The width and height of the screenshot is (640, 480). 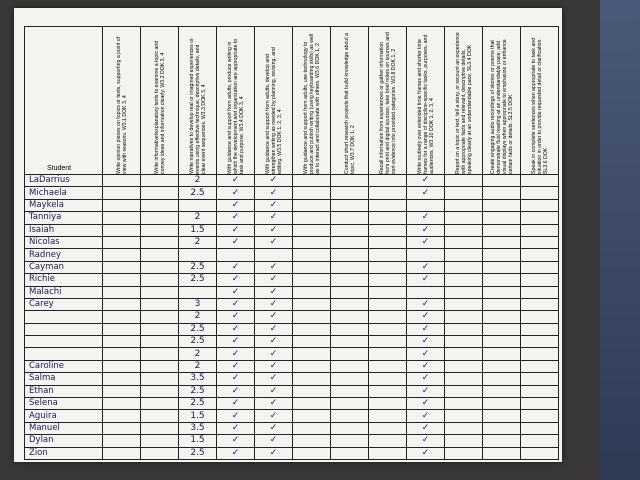 I want to click on student-name: Ethan, so click(x=63, y=391).